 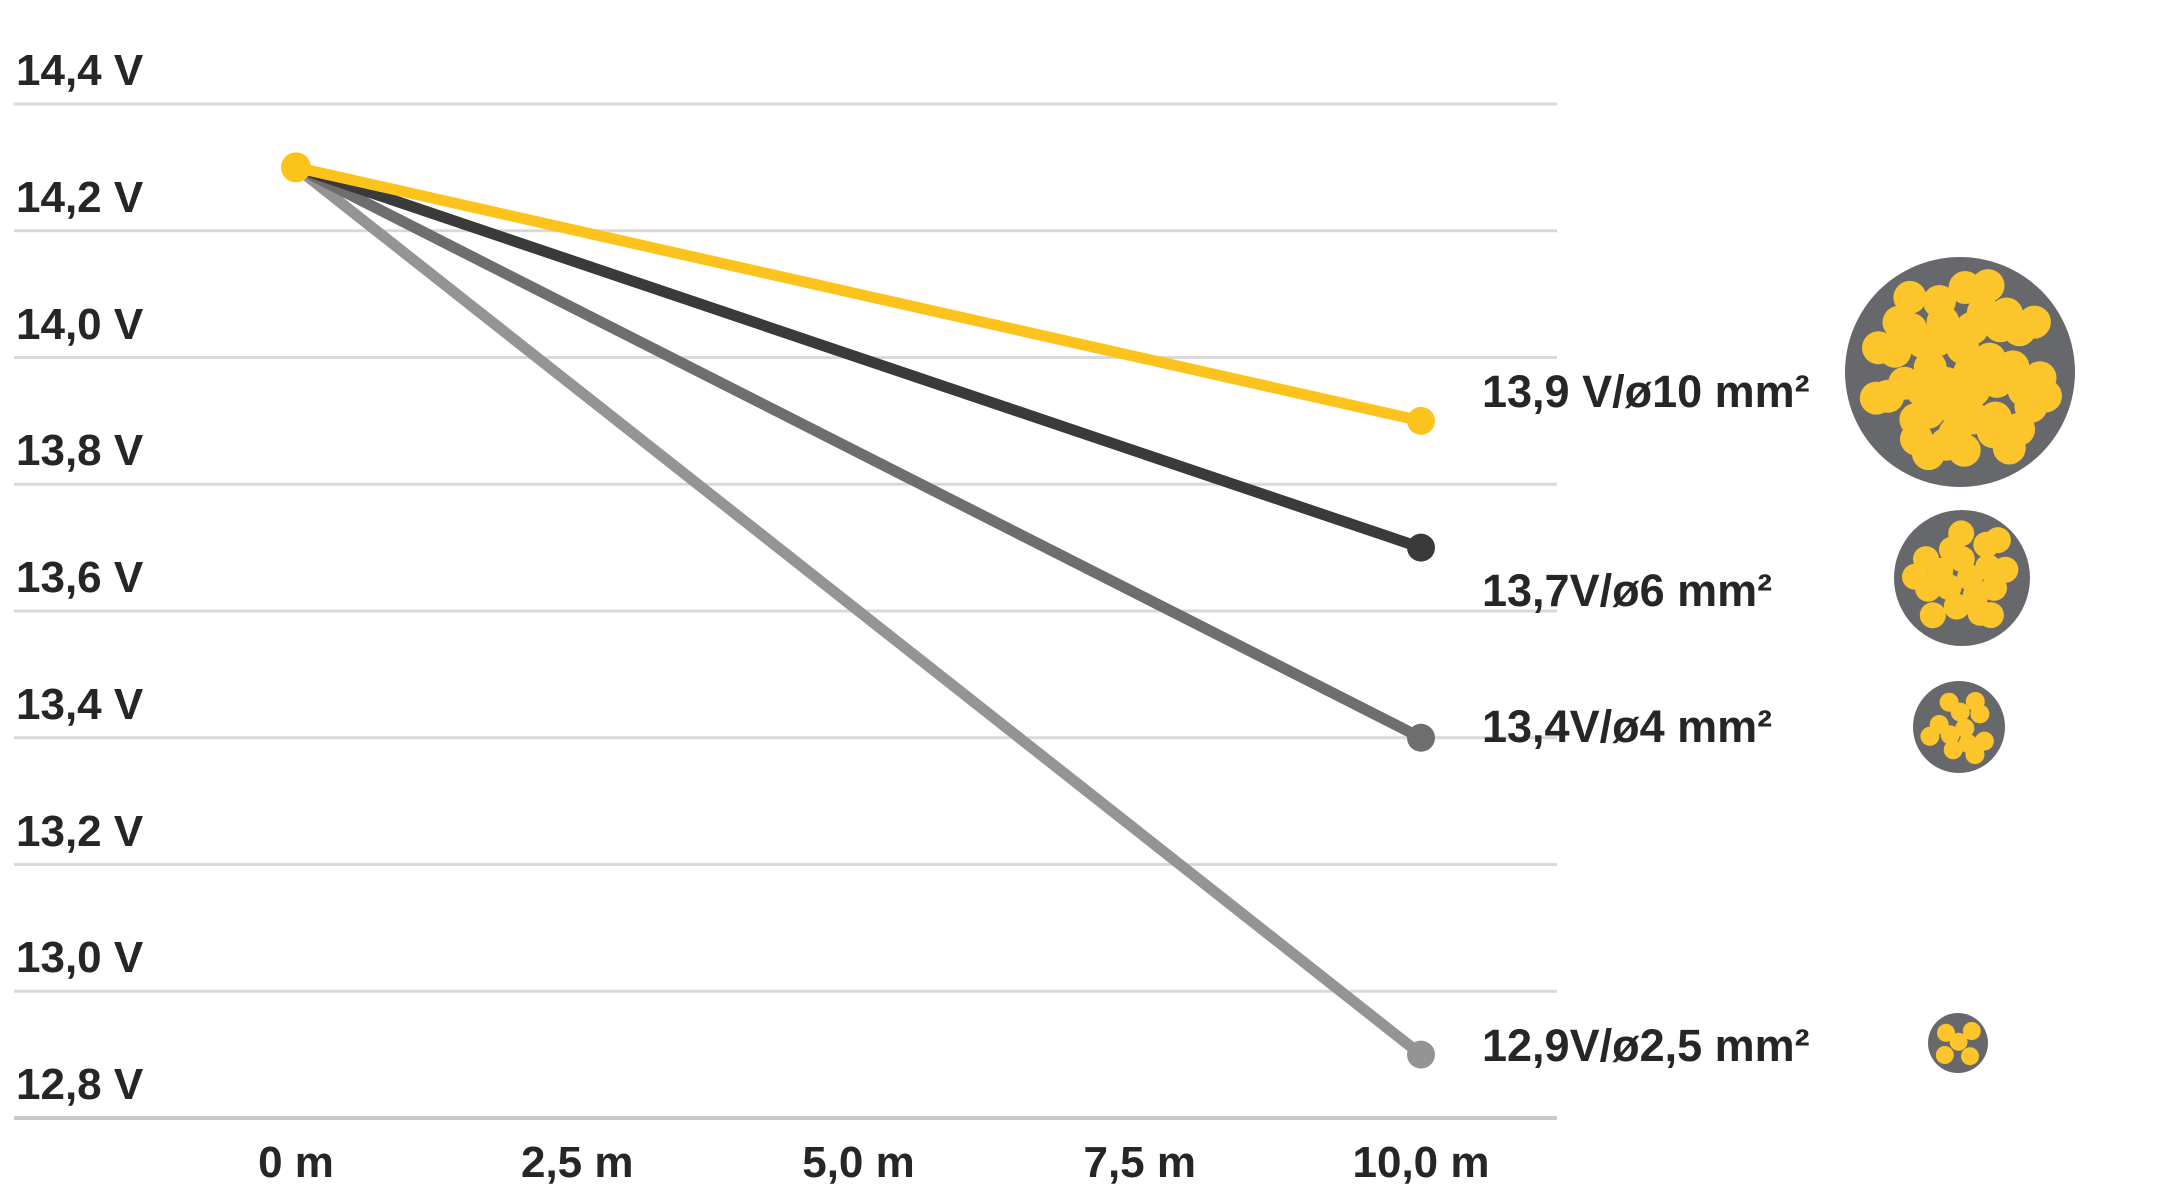 I want to click on x-tick-label: 5,0 m, so click(x=858, y=1162).